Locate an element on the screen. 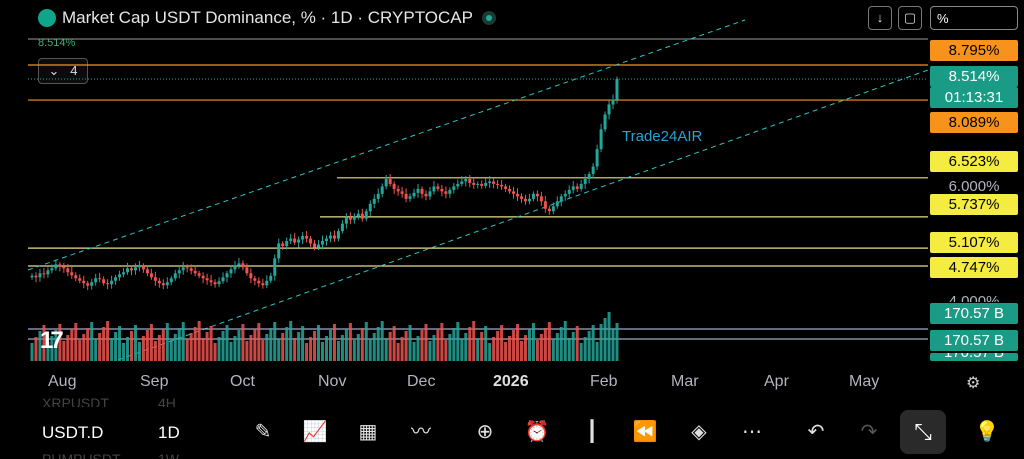  more-icon: ⋯ is located at coordinates (752, 432).